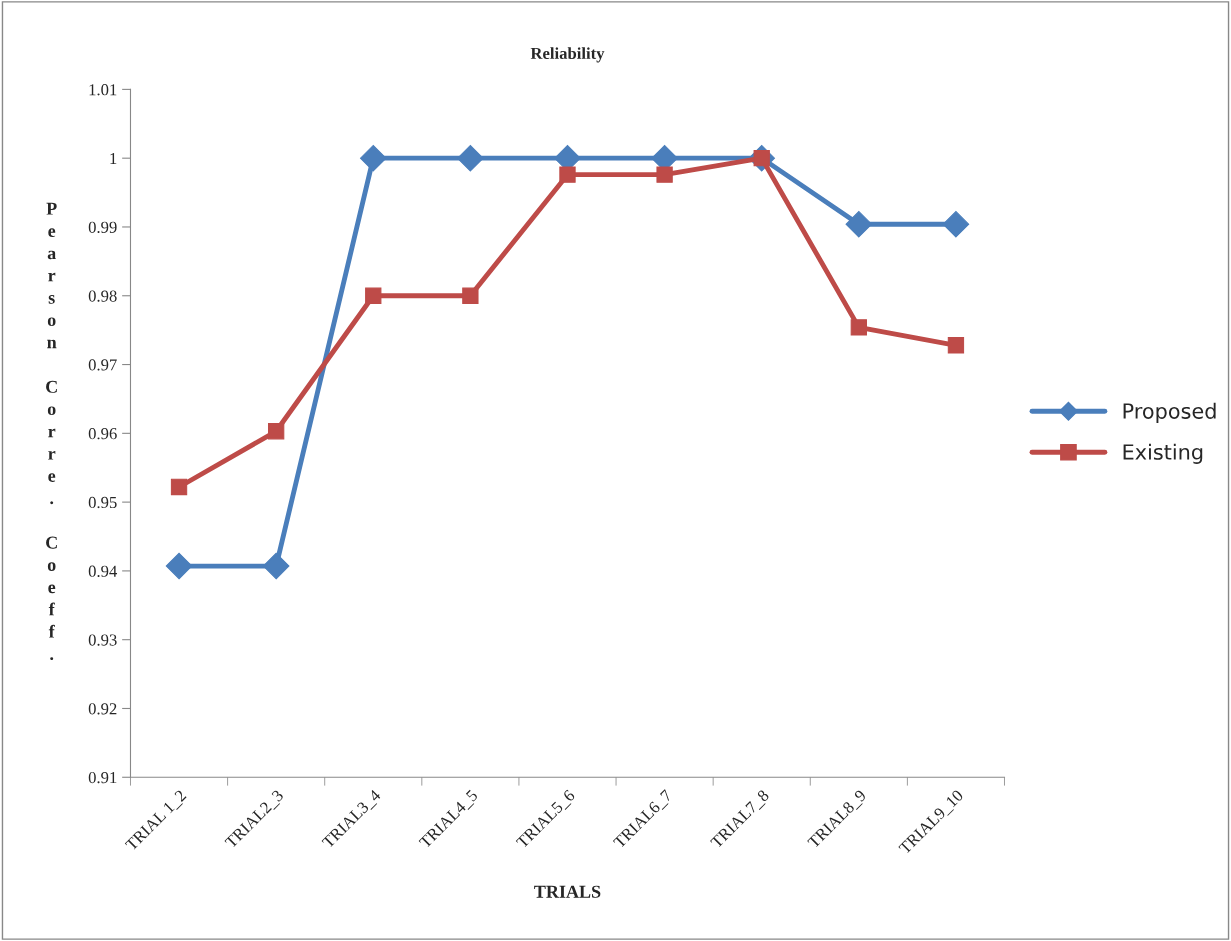 This screenshot has height=941, width=1231. Describe the element at coordinates (102, 434) in the screenshot. I see `y-tick-label: 0.96` at that location.